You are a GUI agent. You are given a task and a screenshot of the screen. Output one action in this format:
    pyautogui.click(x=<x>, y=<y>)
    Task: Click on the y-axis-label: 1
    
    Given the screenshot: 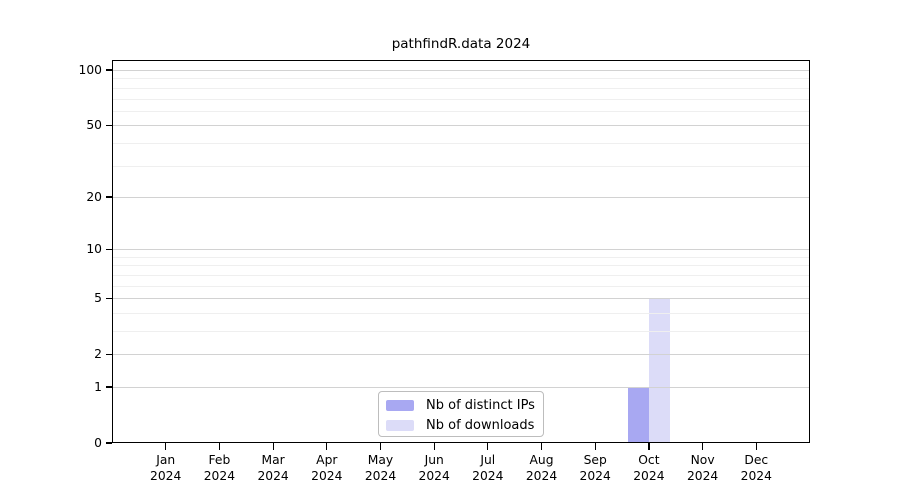 What is the action you would take?
    pyautogui.click(x=98, y=387)
    